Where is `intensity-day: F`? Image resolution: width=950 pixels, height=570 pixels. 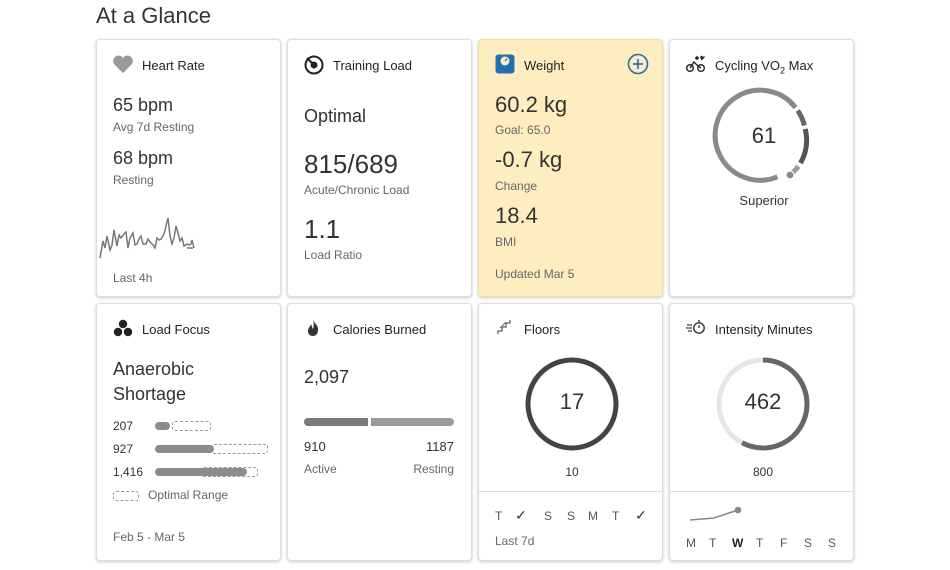 intensity-day: F is located at coordinates (784, 543).